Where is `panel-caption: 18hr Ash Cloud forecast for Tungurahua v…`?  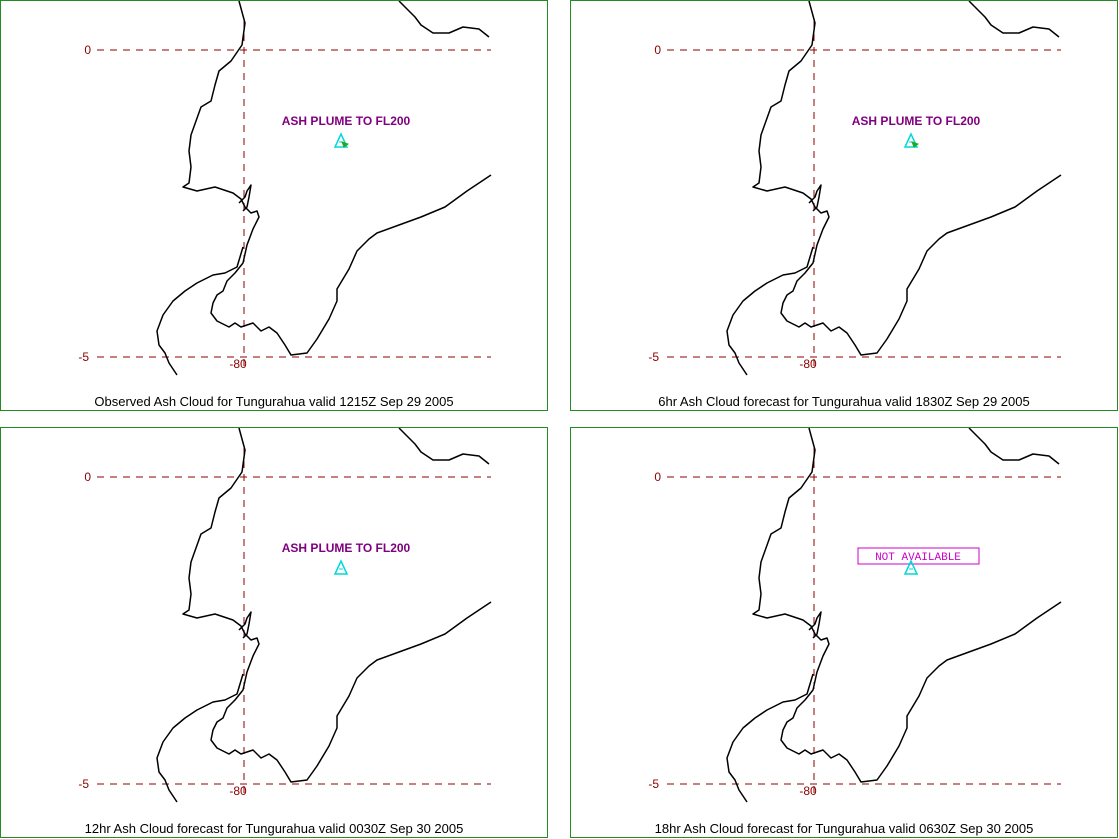
panel-caption: 18hr Ash Cloud forecast for Tungurahua v… is located at coordinates (844, 828).